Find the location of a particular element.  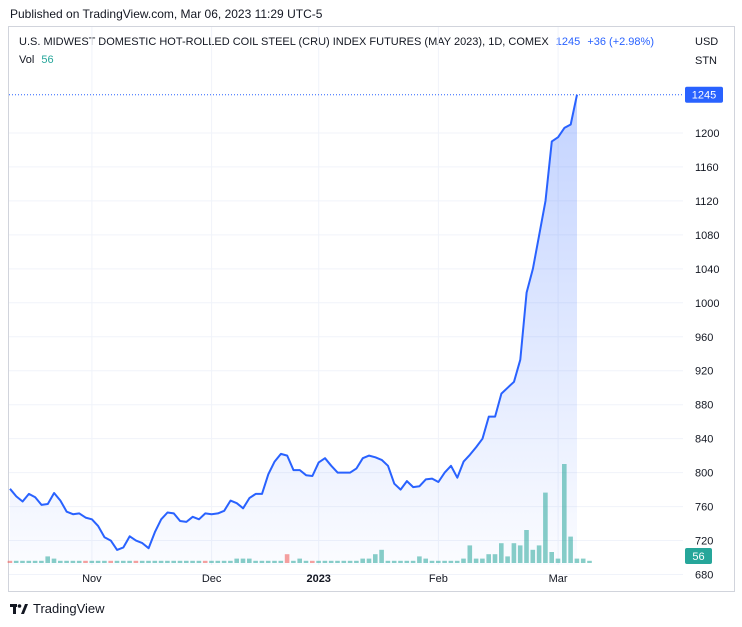

time-axis: Nov Dec 2023 Feb Mar is located at coordinates (325, 579).